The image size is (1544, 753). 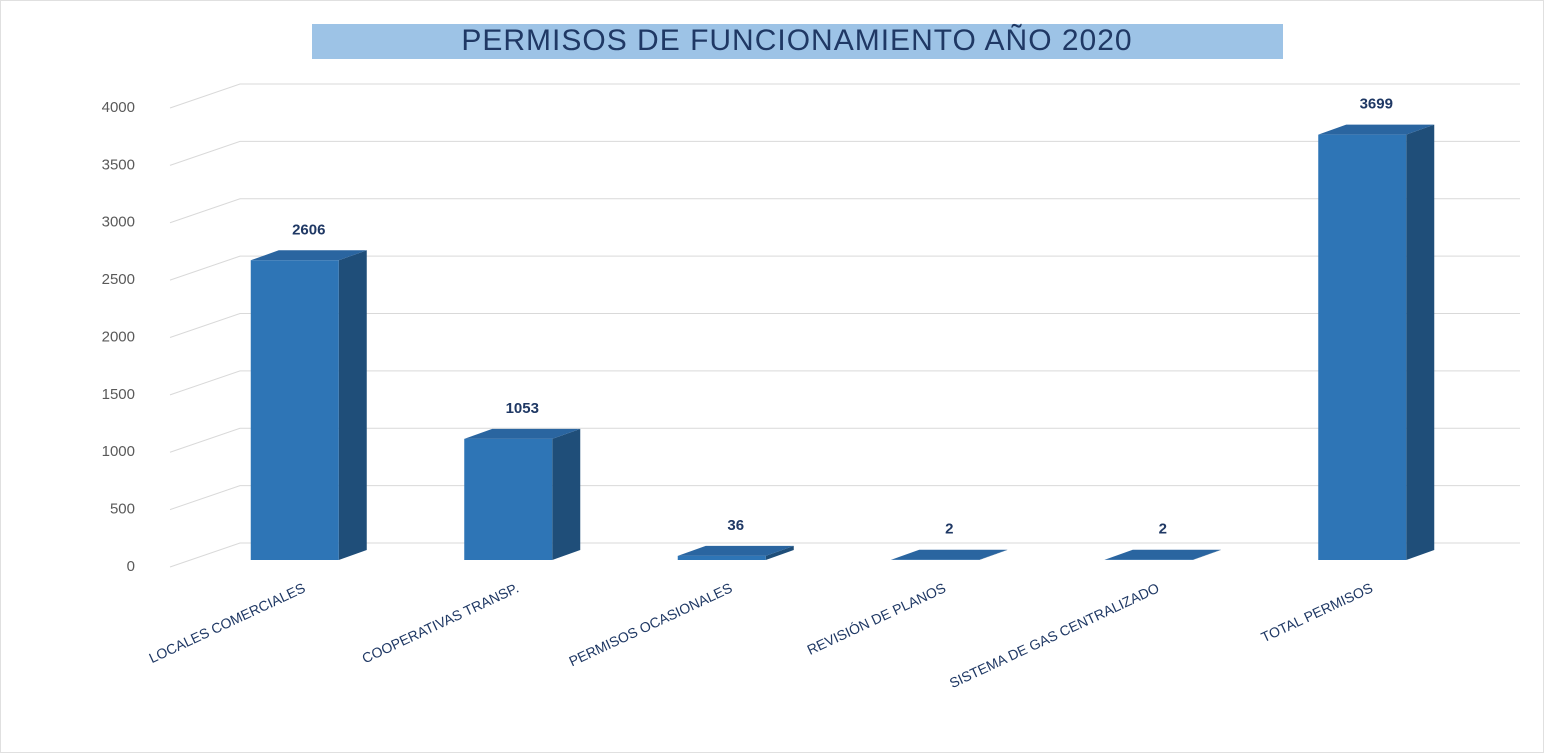 What do you see at coordinates (118, 107) in the screenshot?
I see `y-tick-label: 4000` at bounding box center [118, 107].